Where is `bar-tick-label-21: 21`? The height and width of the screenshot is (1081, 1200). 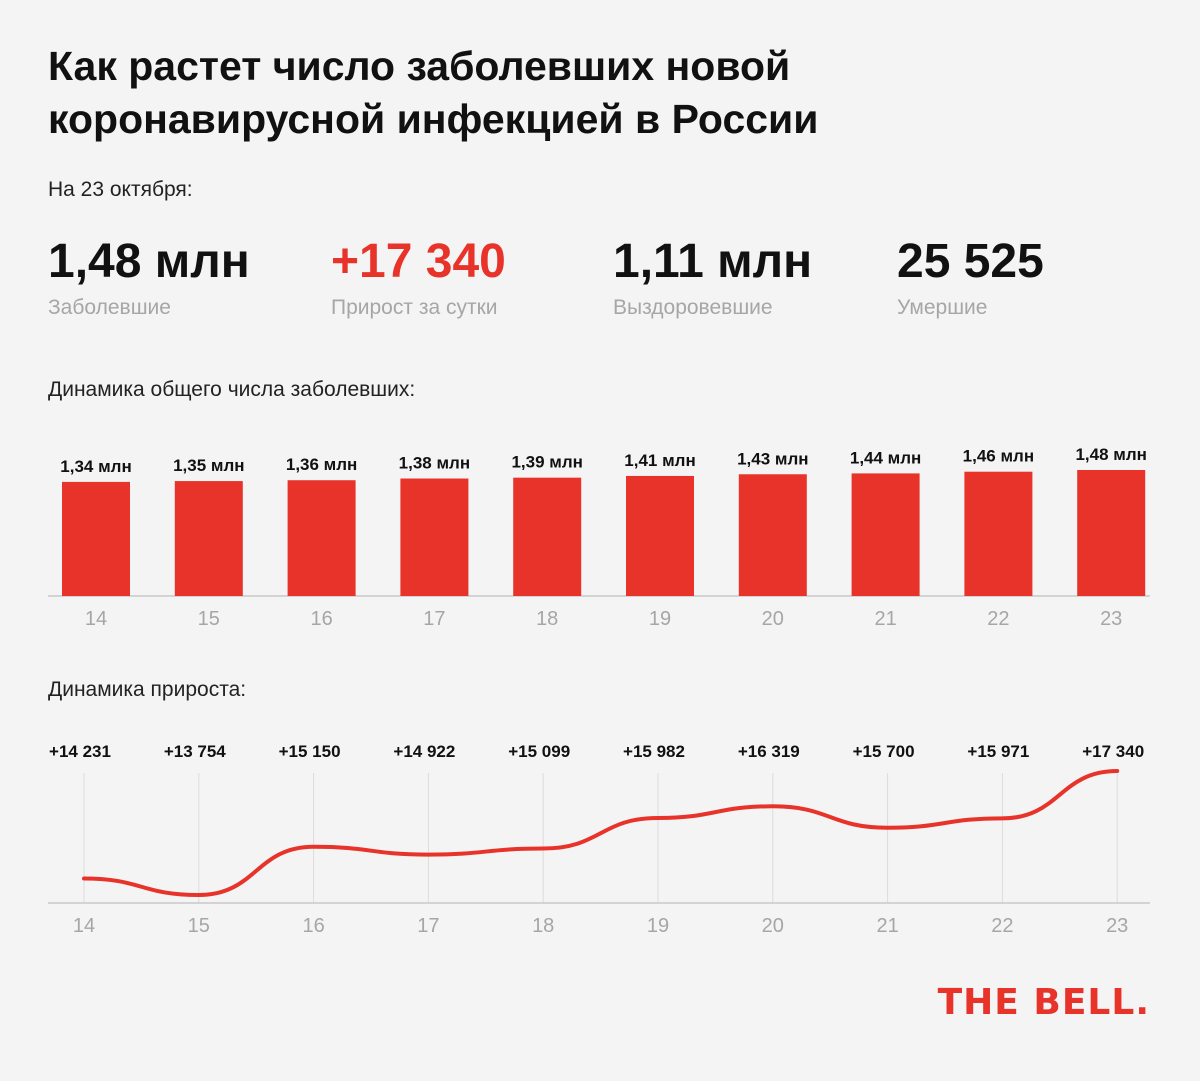 bar-tick-label-21: 21 is located at coordinates (885, 619).